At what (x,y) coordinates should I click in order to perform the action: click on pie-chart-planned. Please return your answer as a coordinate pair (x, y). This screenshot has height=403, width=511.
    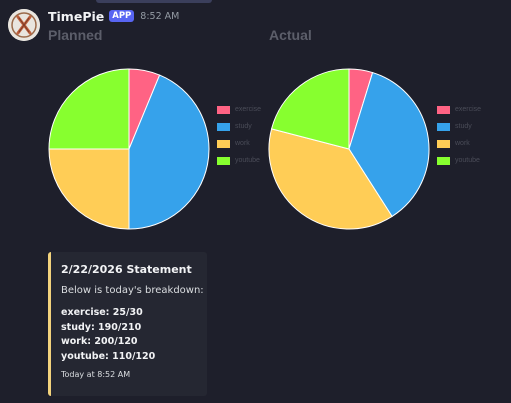
    Looking at the image, I should click on (129, 149).